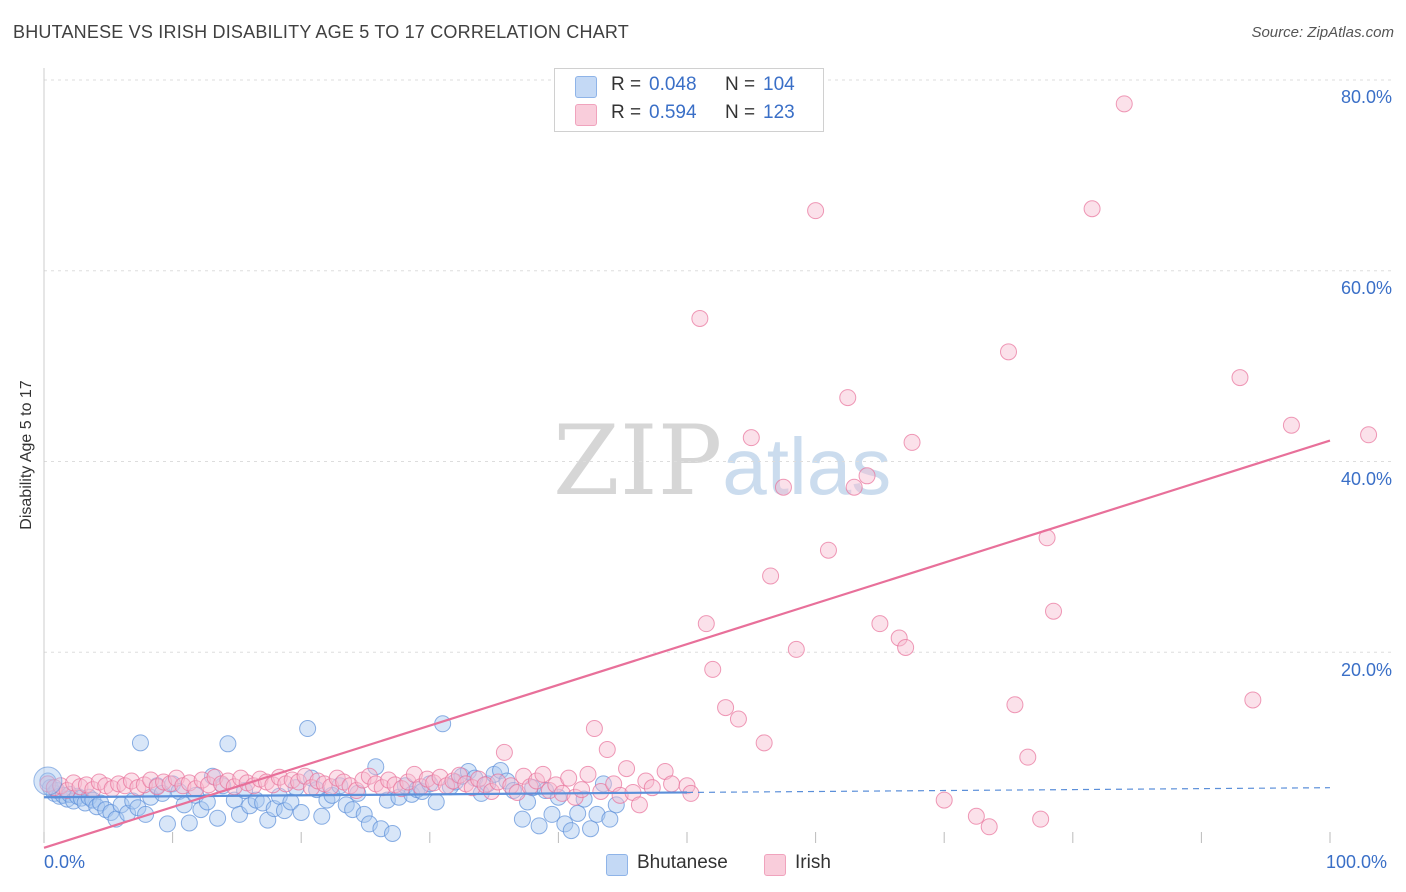  I want to click on legend-swatch-irish, so click(586, 115).